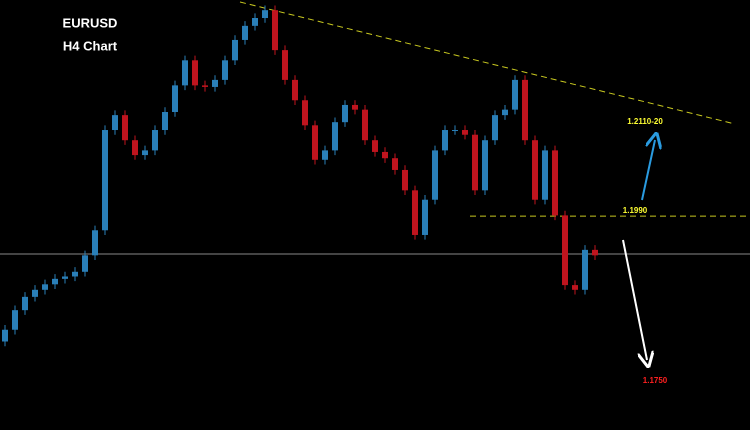  I want to click on down-arrow, so click(634, 299).